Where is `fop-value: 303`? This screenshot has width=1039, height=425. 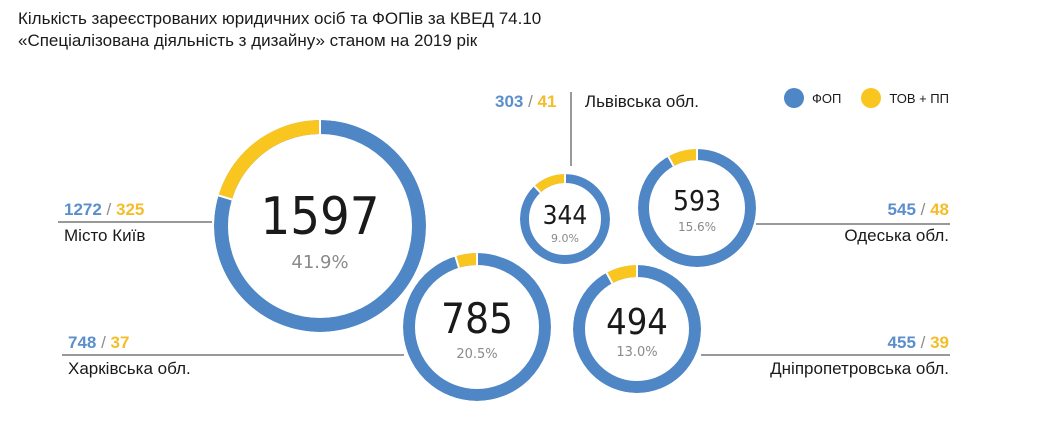
fop-value: 303 is located at coordinates (509, 101).